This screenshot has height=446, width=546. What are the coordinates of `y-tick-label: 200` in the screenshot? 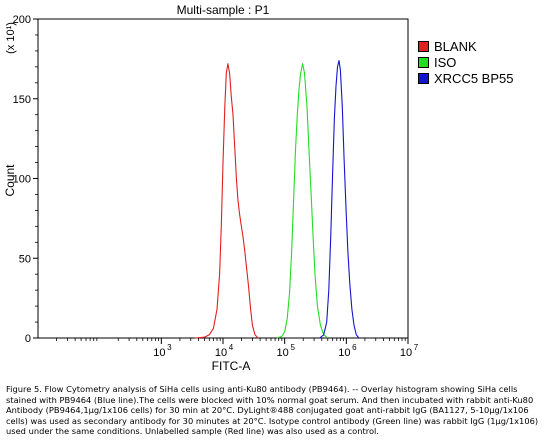 It's located at (22, 20).